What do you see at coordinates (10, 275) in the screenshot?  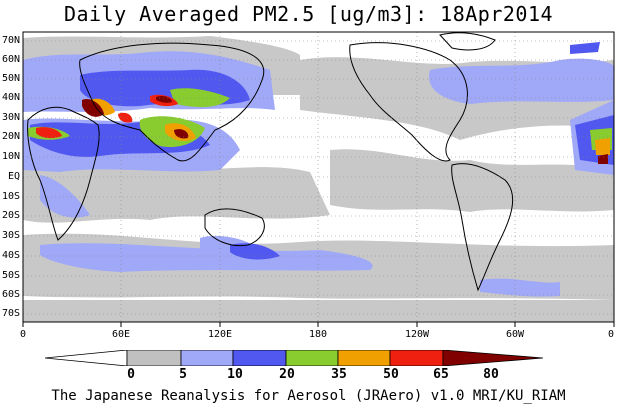 I see `lat-label: 50S` at bounding box center [10, 275].